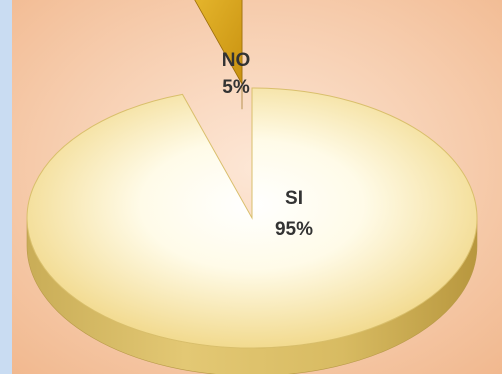  Describe the element at coordinates (236, 87) in the screenshot. I see `slice-no-percent: 5%` at that location.